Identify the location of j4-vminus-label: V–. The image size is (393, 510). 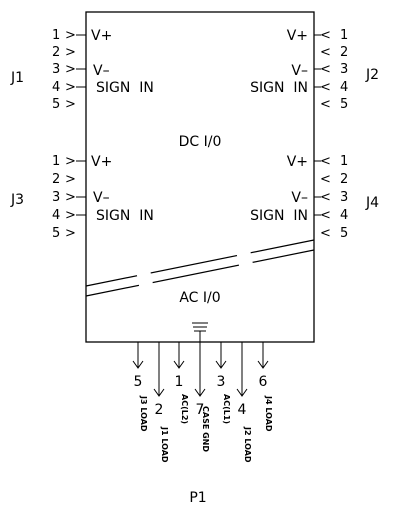
(299, 198).